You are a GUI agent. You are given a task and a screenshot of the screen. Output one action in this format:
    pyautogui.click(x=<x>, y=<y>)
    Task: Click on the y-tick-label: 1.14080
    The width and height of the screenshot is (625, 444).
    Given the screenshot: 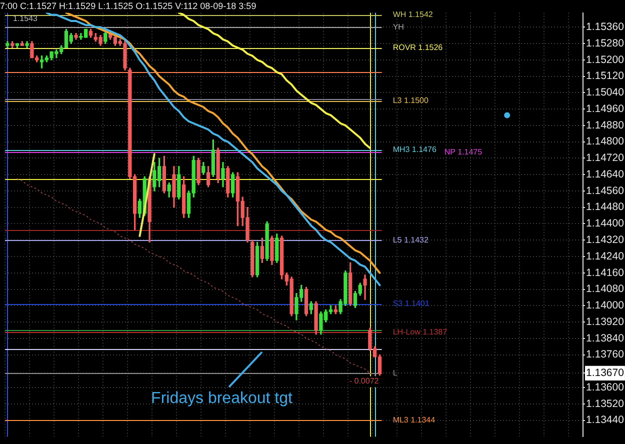 What is the action you would take?
    pyautogui.click(x=605, y=289)
    